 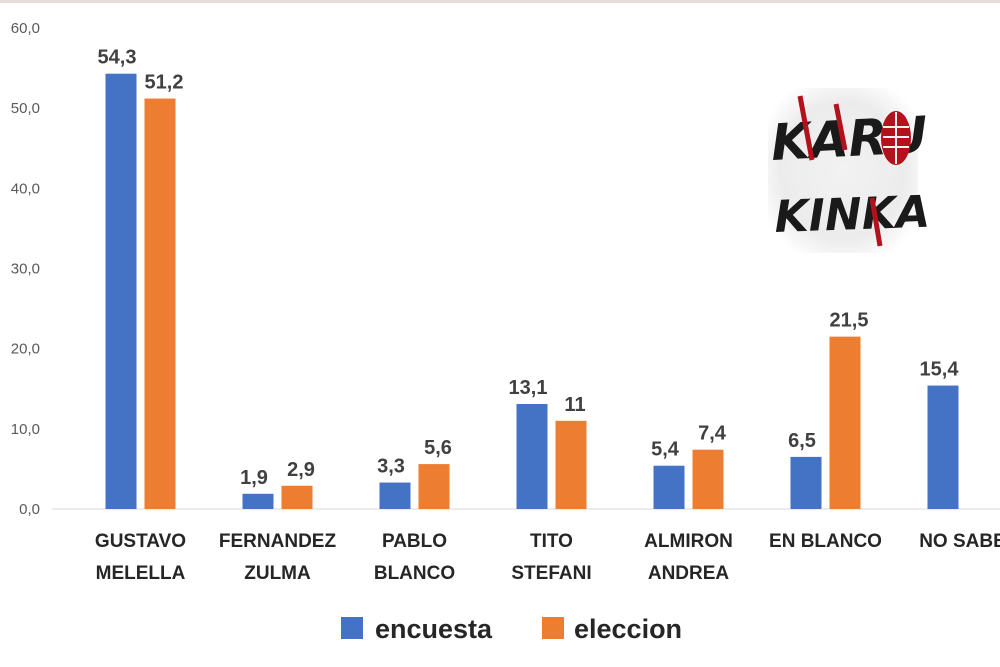 I want to click on data-label-encuesta: 13,1, so click(x=528, y=388).